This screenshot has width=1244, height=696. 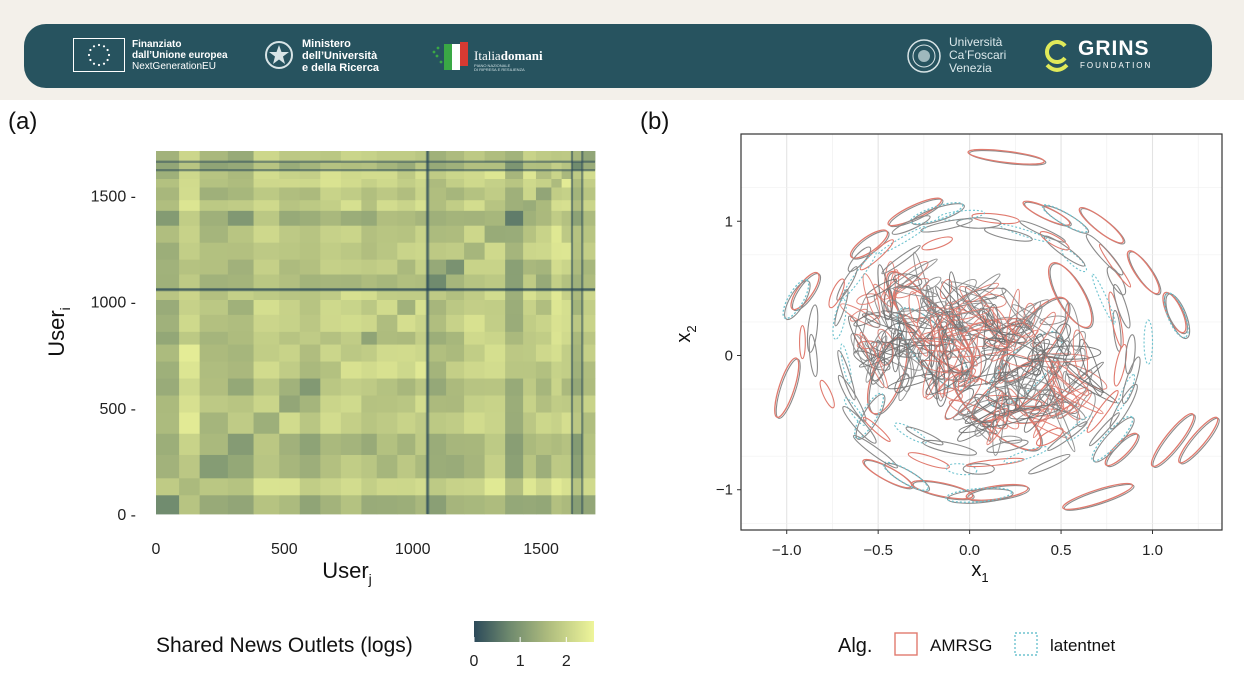 What do you see at coordinates (1114, 48) in the screenshot?
I see `grins-name: GRINS` at bounding box center [1114, 48].